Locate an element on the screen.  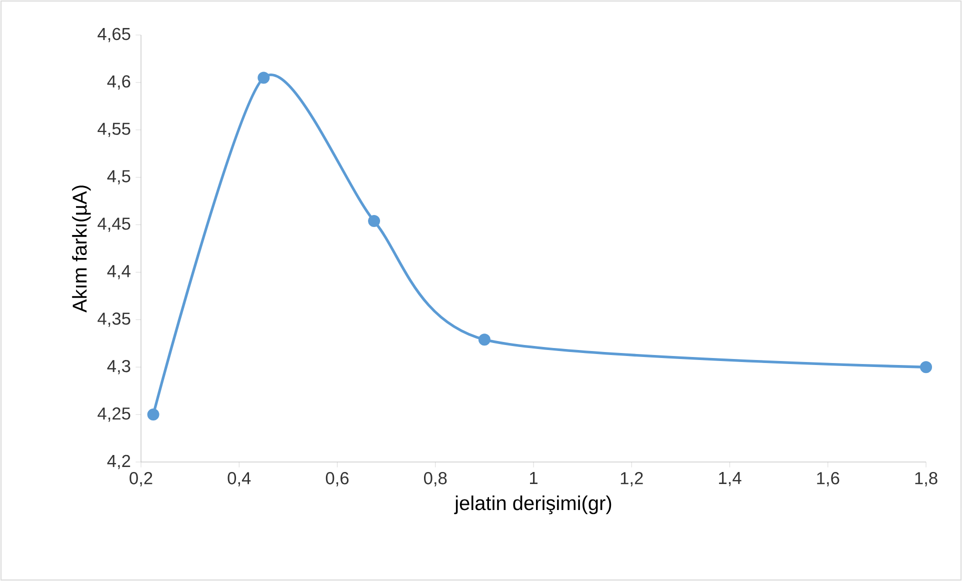
x-tick-label: 0,2 is located at coordinates (141, 479).